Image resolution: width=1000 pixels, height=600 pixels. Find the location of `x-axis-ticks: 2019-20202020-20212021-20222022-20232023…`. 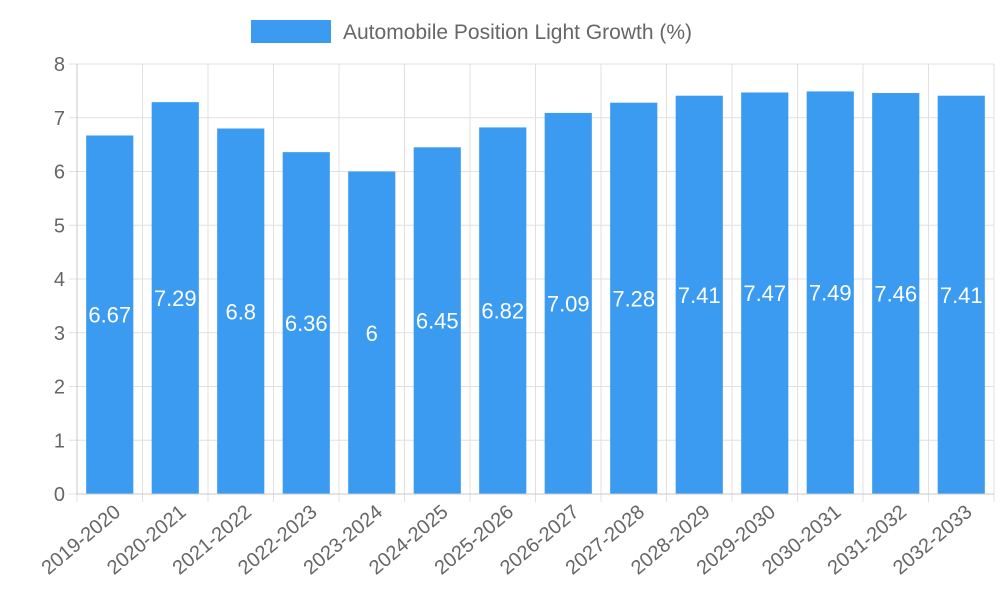

x-axis-ticks: 2019-20202020-20212021-20222022-20232023… is located at coordinates (507, 540).